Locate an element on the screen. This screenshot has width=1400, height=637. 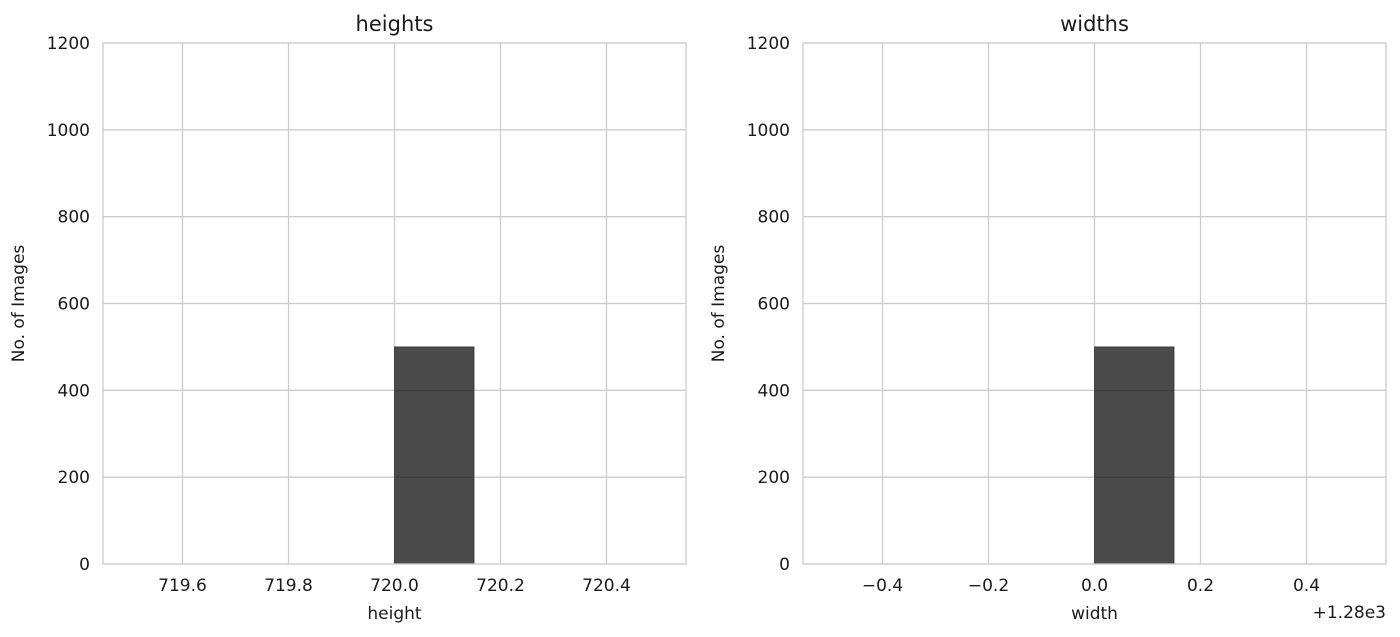
x-axis-label: height is located at coordinates (394, 614).